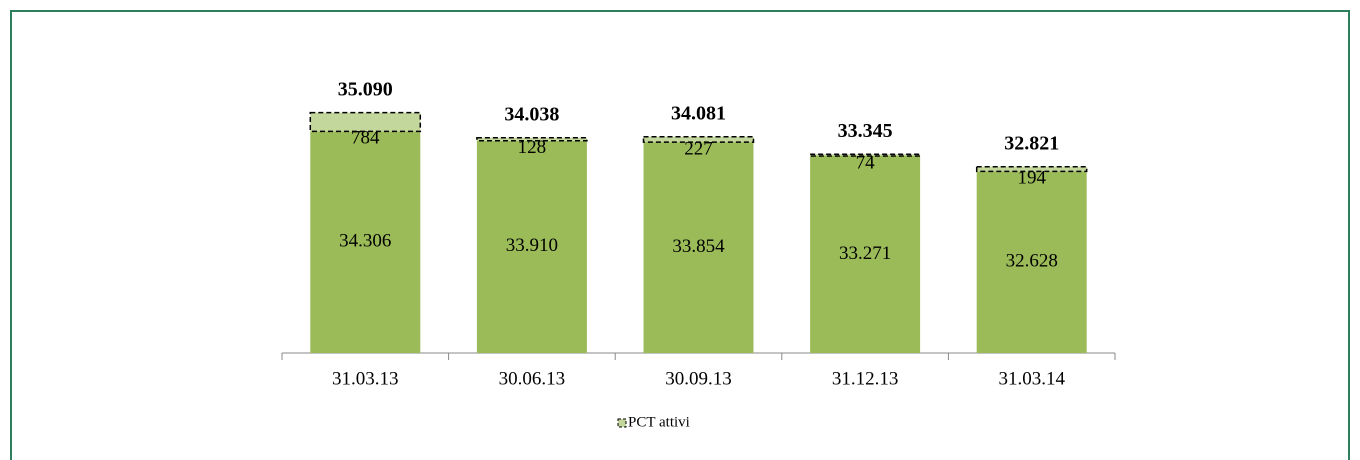 The width and height of the screenshot is (1360, 460). I want to click on value-label: 194, so click(1031, 178).